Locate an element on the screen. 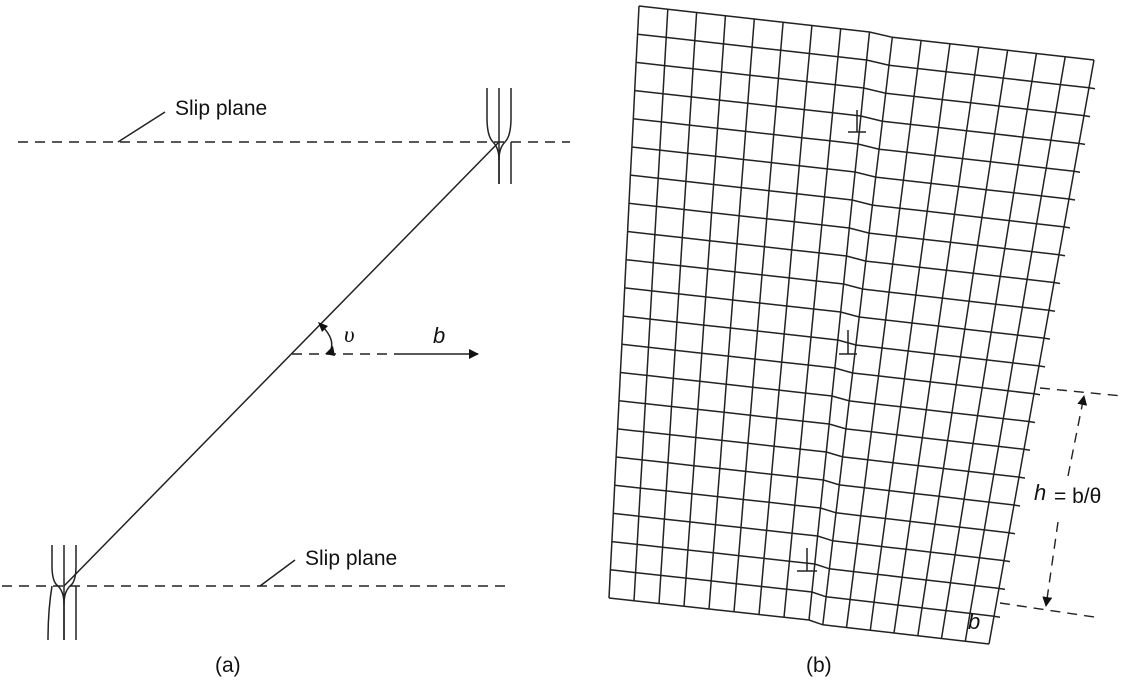  cell-label: b is located at coordinates (974, 621).